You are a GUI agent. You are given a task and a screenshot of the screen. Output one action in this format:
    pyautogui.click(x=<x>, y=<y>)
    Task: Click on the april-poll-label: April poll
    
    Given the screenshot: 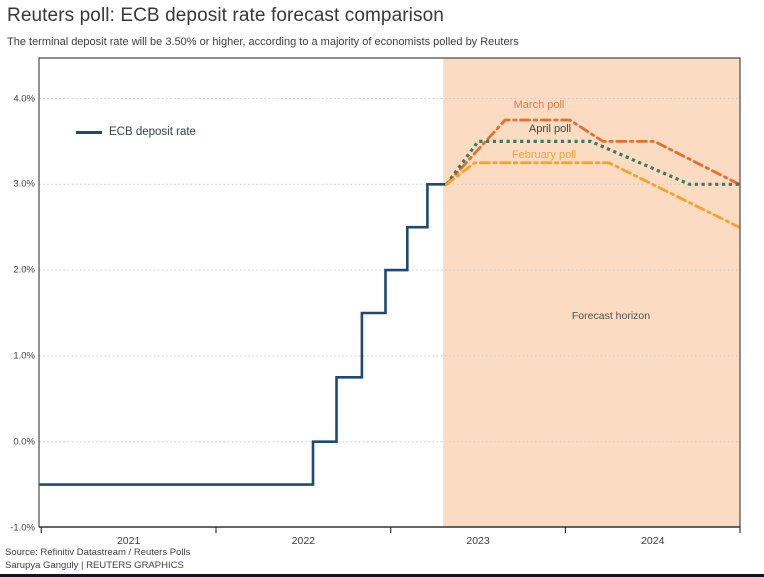 What is the action you would take?
    pyautogui.click(x=550, y=129)
    